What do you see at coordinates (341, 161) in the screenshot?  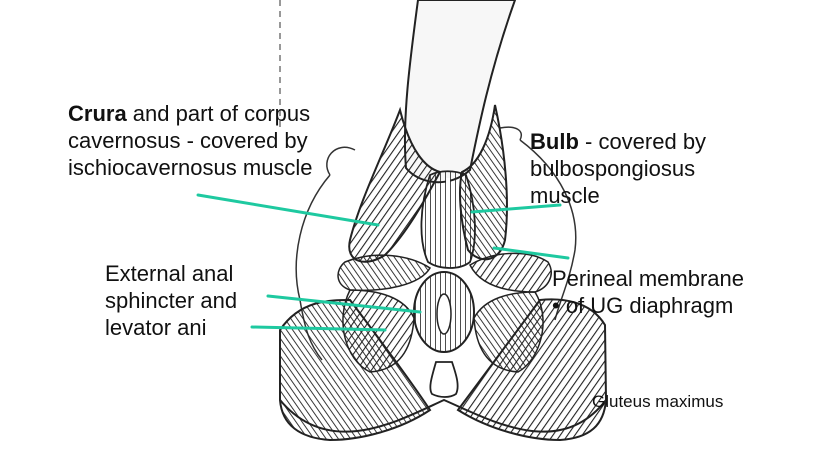 I see `left-upper-skin` at bounding box center [341, 161].